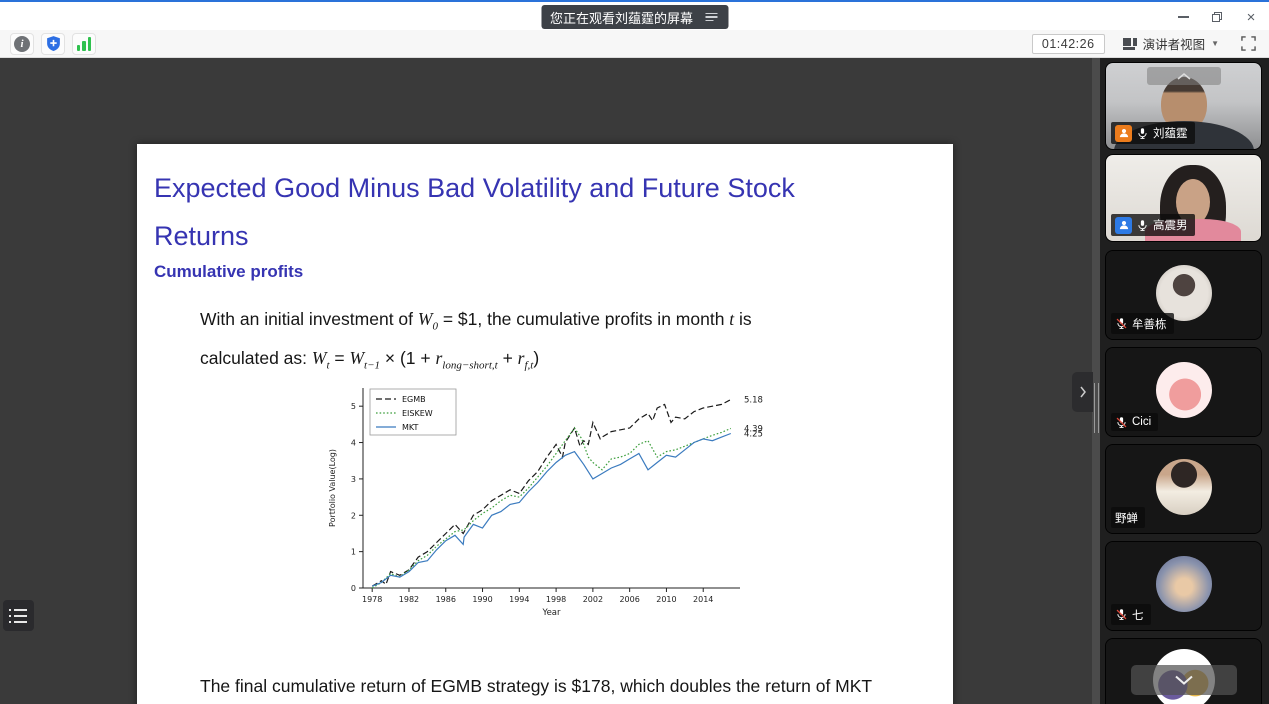  Describe the element at coordinates (1183, 106) in the screenshot. I see `participant-tile: 刘蕴霆` at that location.